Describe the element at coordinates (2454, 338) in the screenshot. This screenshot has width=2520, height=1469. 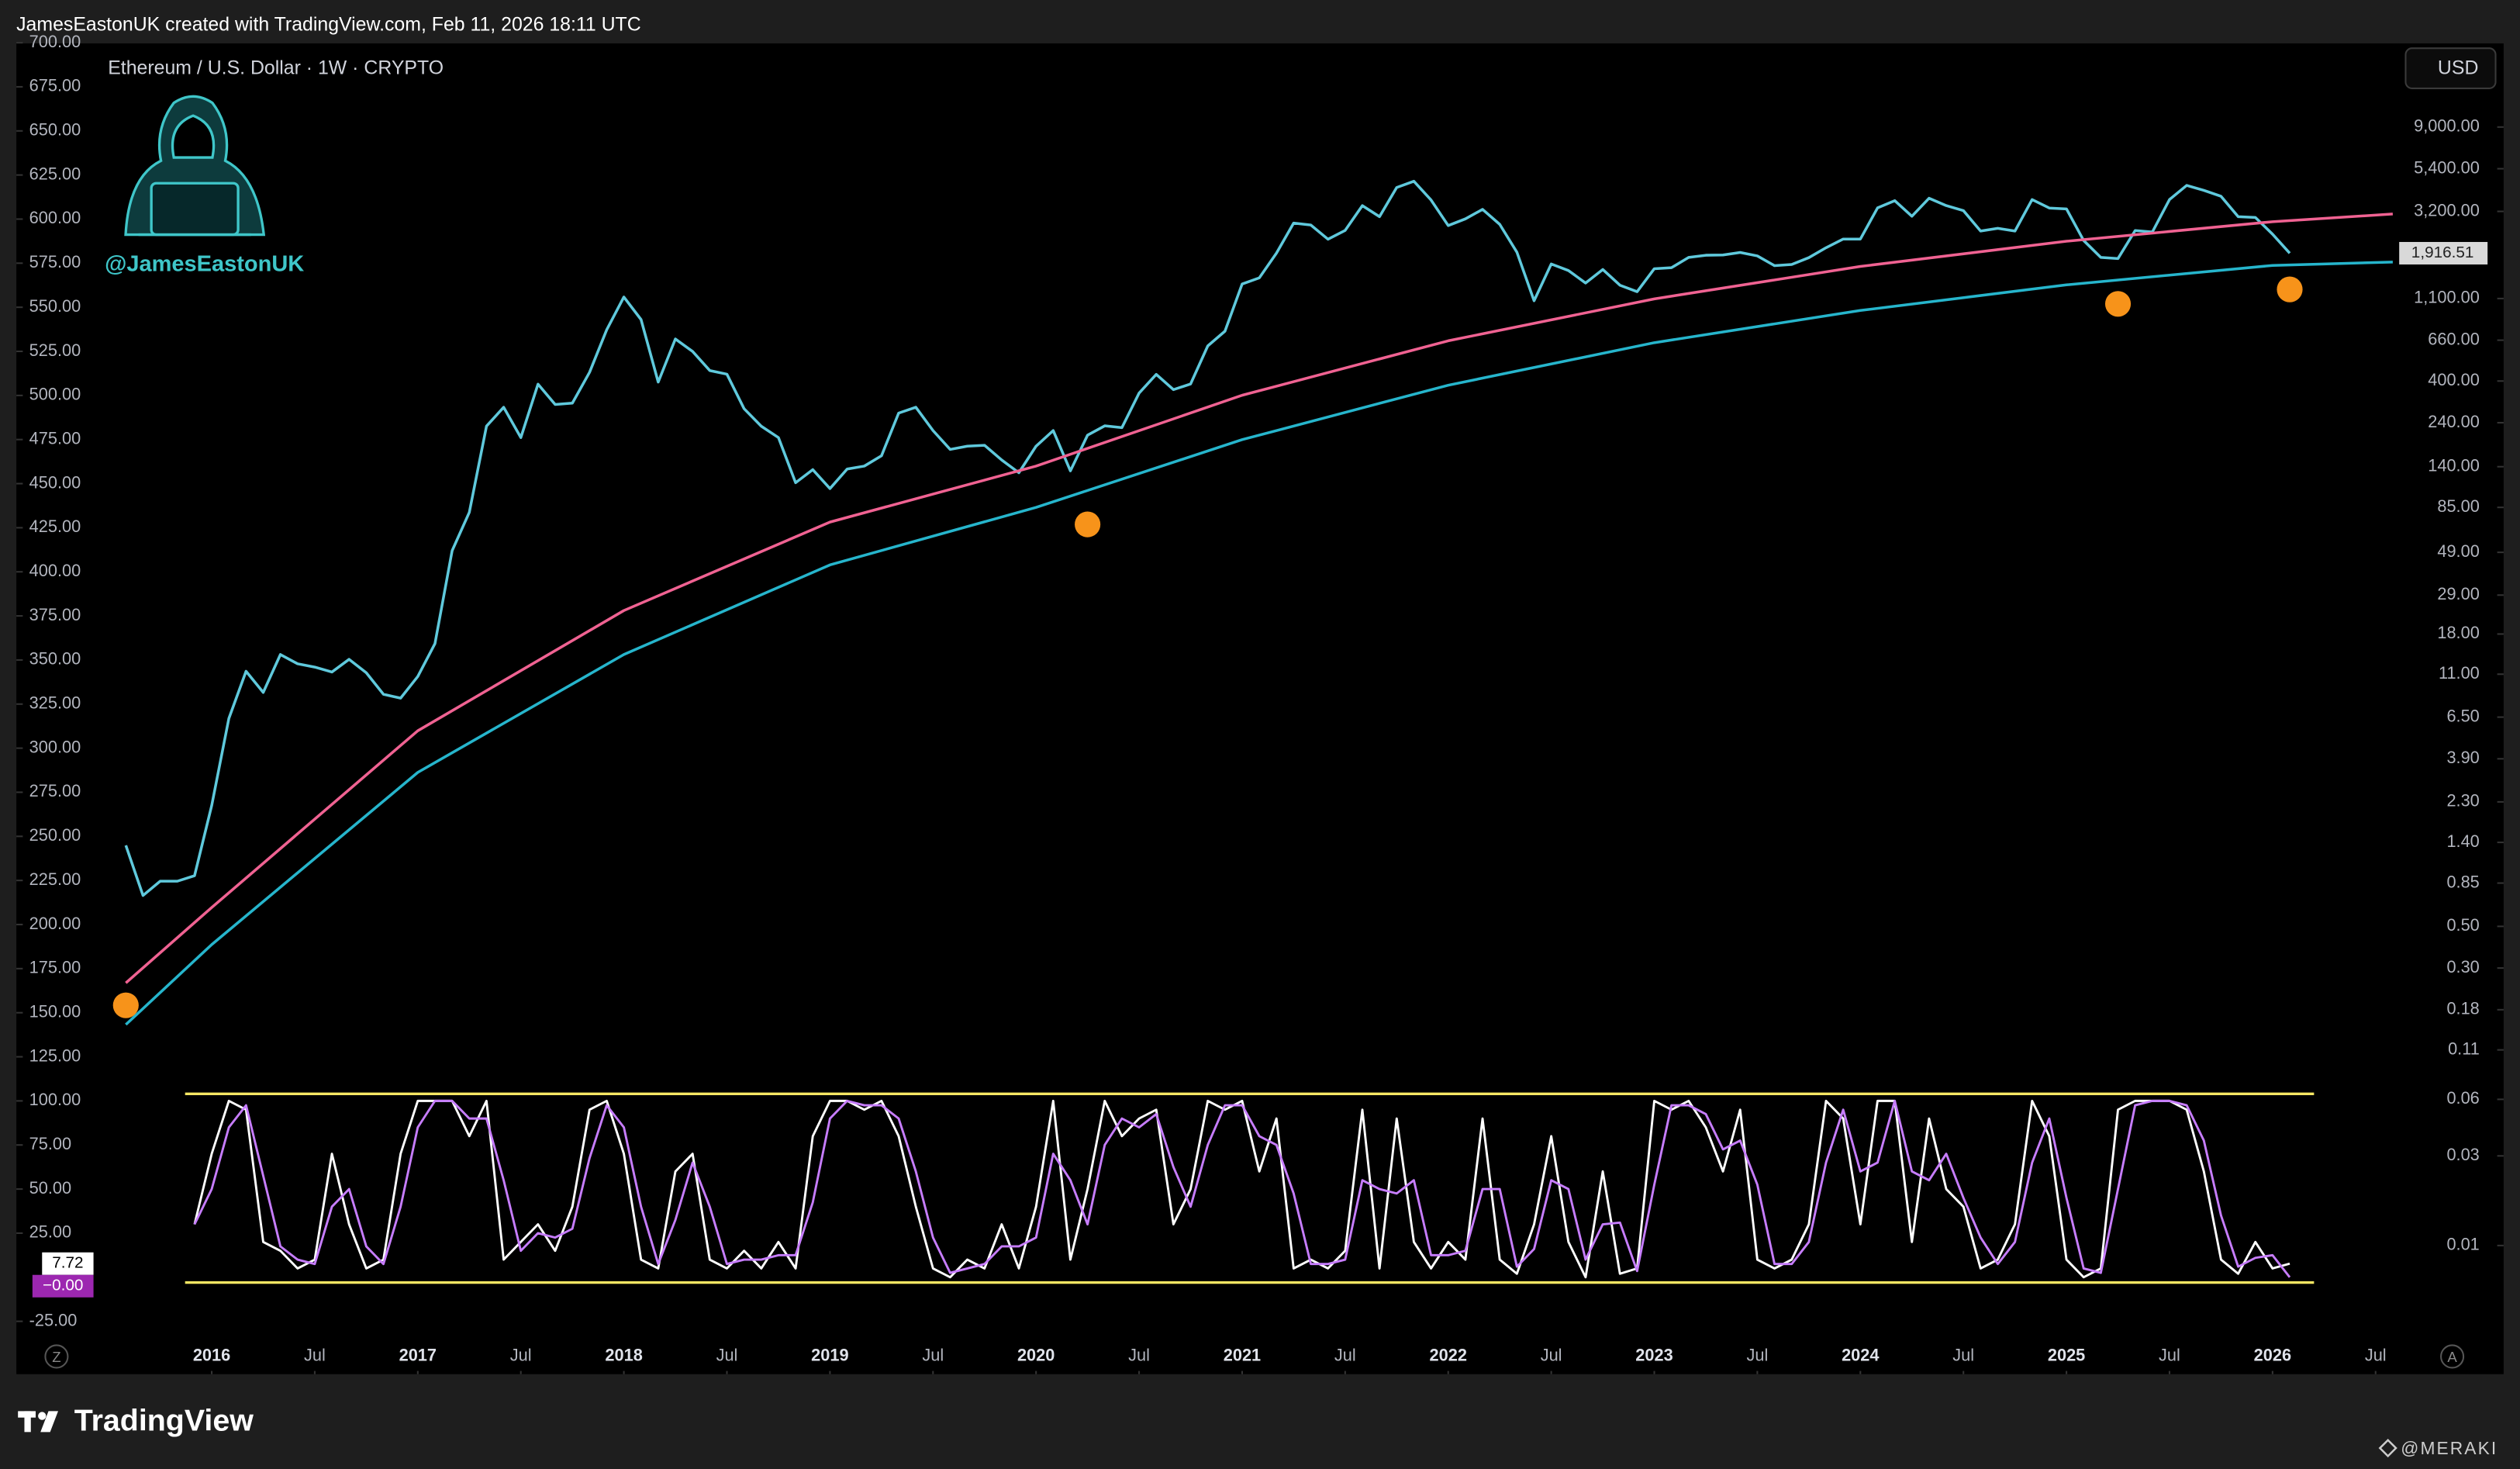
I see `y2-tick-label: 660.00` at that location.